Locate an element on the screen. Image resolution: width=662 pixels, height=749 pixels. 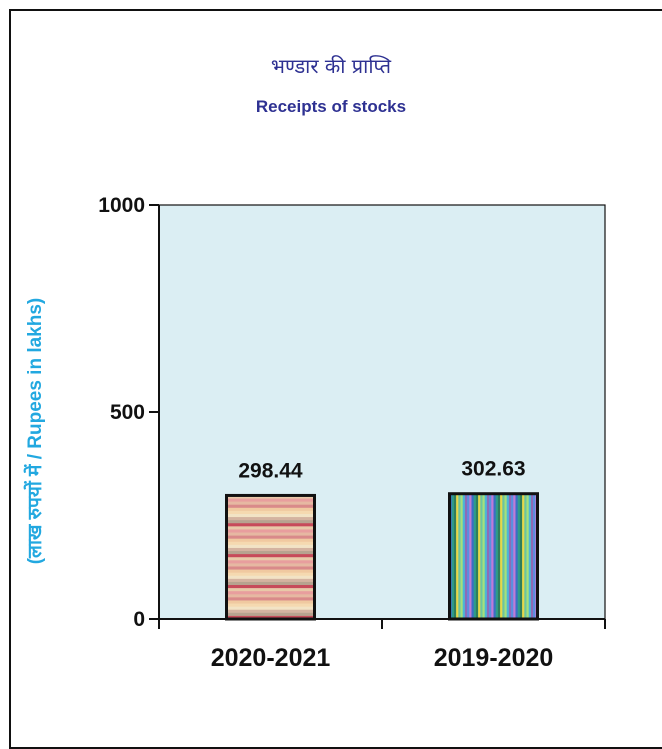
chart-title-hindi: भण्डार की प्राप्ति is located at coordinates (331, 66).